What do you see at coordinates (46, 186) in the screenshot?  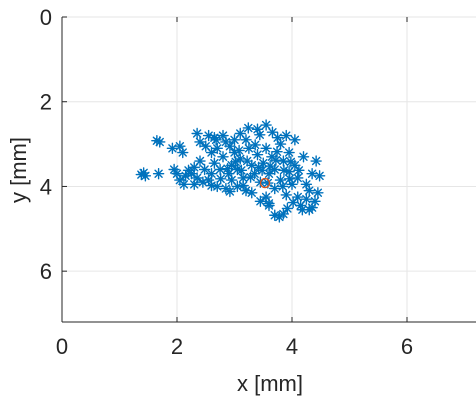 I see `y-tick-label: 4` at bounding box center [46, 186].